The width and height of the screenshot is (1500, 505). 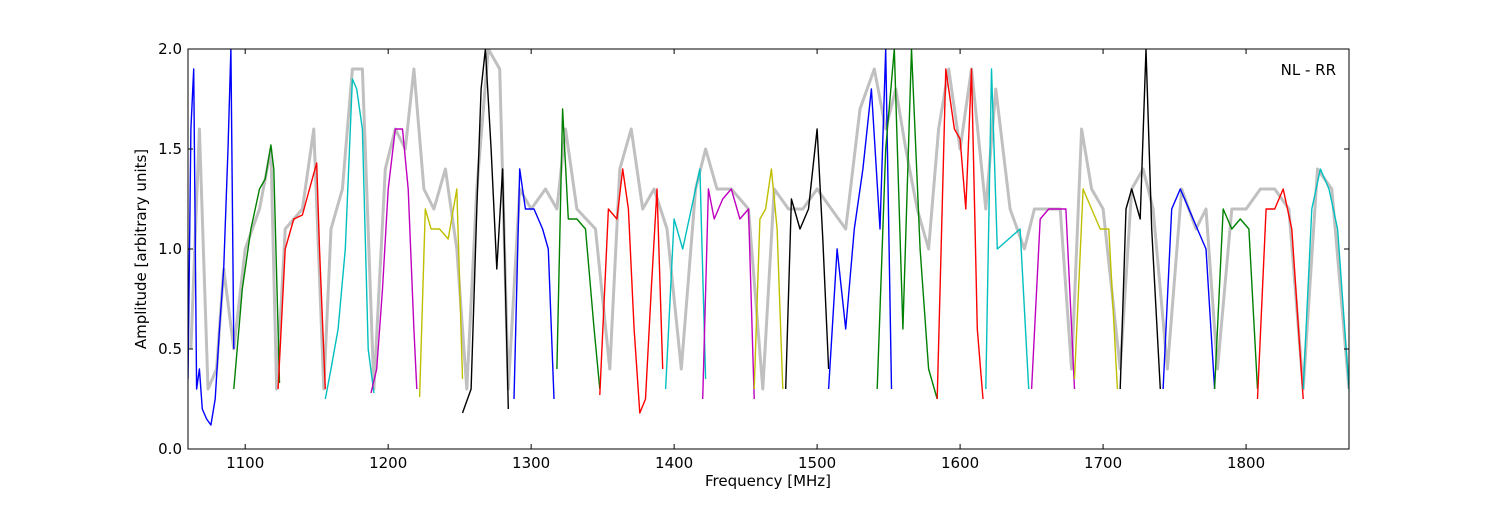 What do you see at coordinates (1246, 463) in the screenshot?
I see `x-tick-label: 1800` at bounding box center [1246, 463].